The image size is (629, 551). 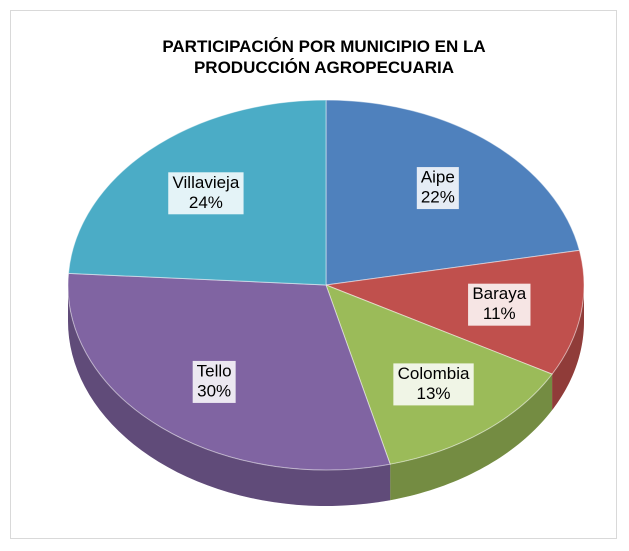 What do you see at coordinates (214, 370) in the screenshot?
I see `category-label: Tello` at bounding box center [214, 370].